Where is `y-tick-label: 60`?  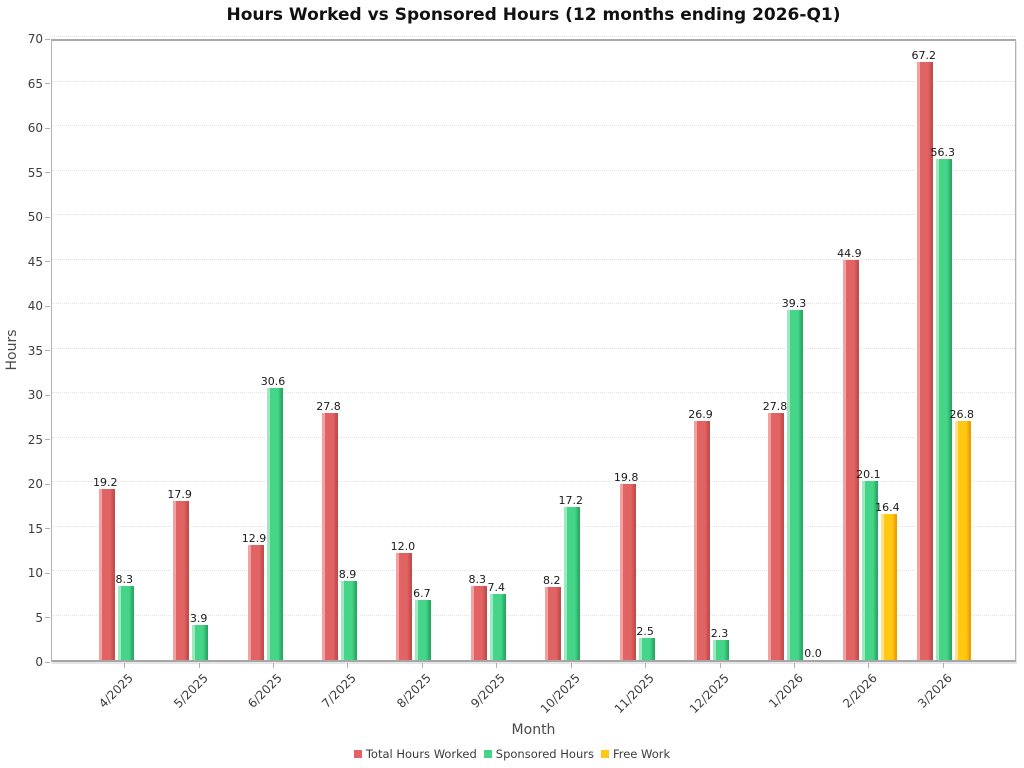 y-tick-label: 60 is located at coordinates (35, 128).